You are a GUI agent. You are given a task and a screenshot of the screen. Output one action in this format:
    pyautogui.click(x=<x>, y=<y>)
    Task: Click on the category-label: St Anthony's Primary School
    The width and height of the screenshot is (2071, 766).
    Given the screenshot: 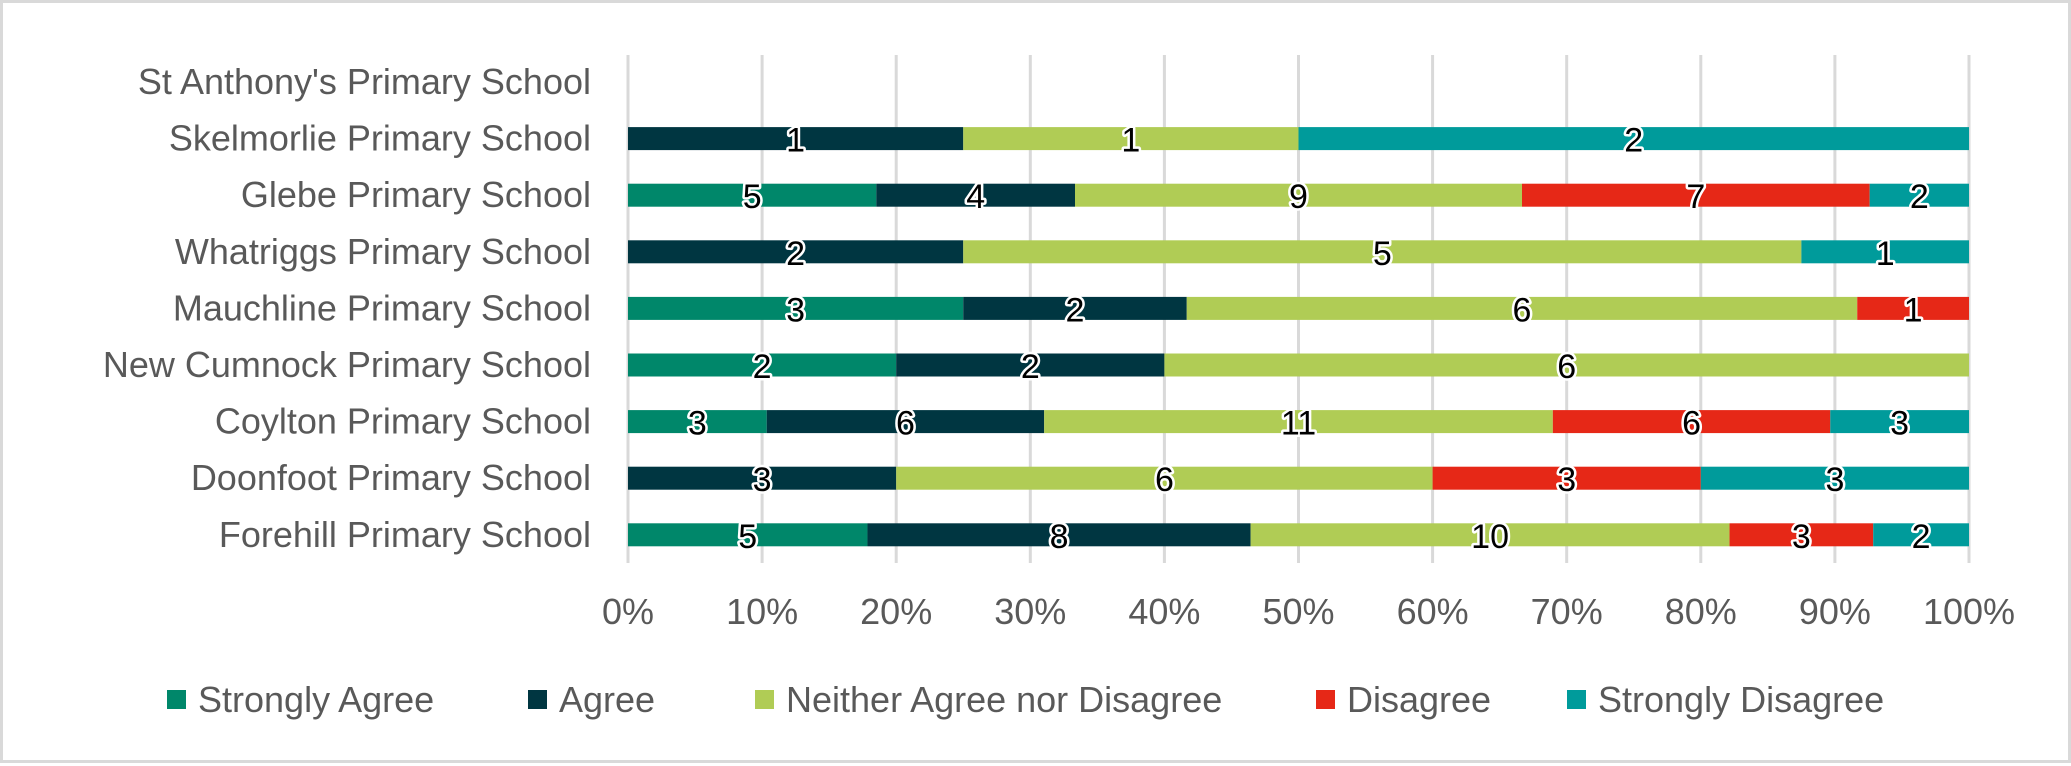 What is the action you would take?
    pyautogui.click(x=364, y=81)
    